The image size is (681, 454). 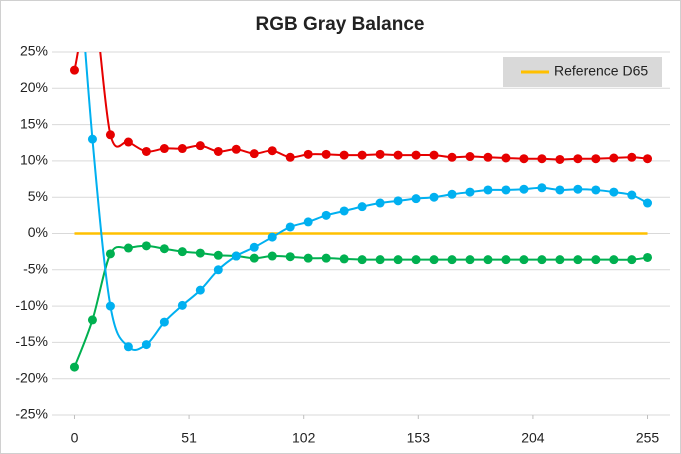 What do you see at coordinates (601, 71) in the screenshot?
I see `legend-label: Reference D65` at bounding box center [601, 71].